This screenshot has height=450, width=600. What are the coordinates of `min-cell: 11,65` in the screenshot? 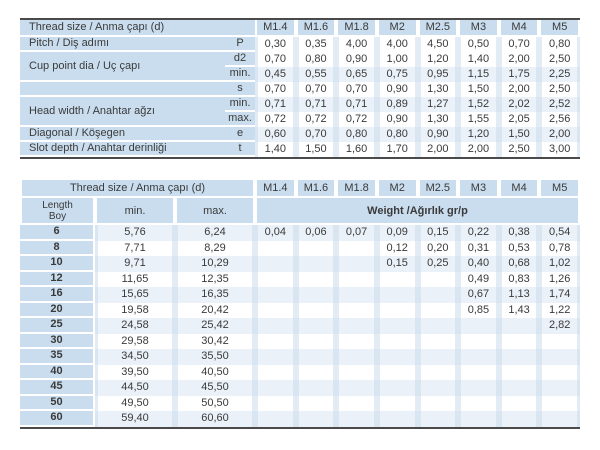 It's located at (135, 279).